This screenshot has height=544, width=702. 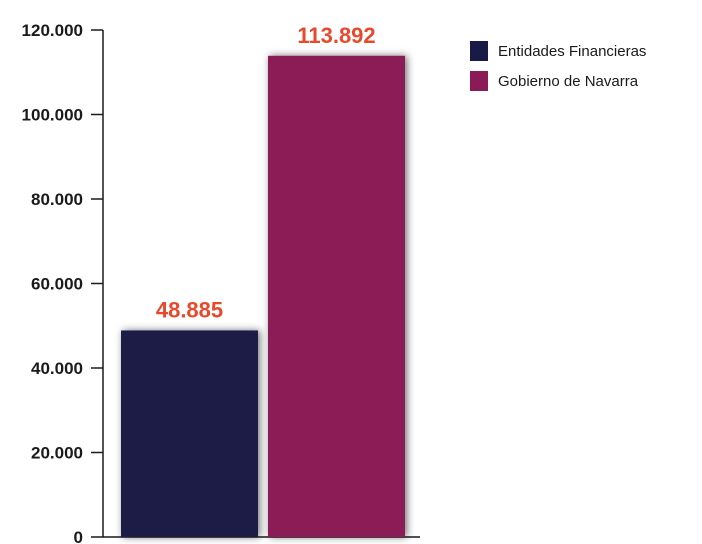 I want to click on legend-label-gobierno-de-navarra: Gobierno de Navarra, so click(x=568, y=81).